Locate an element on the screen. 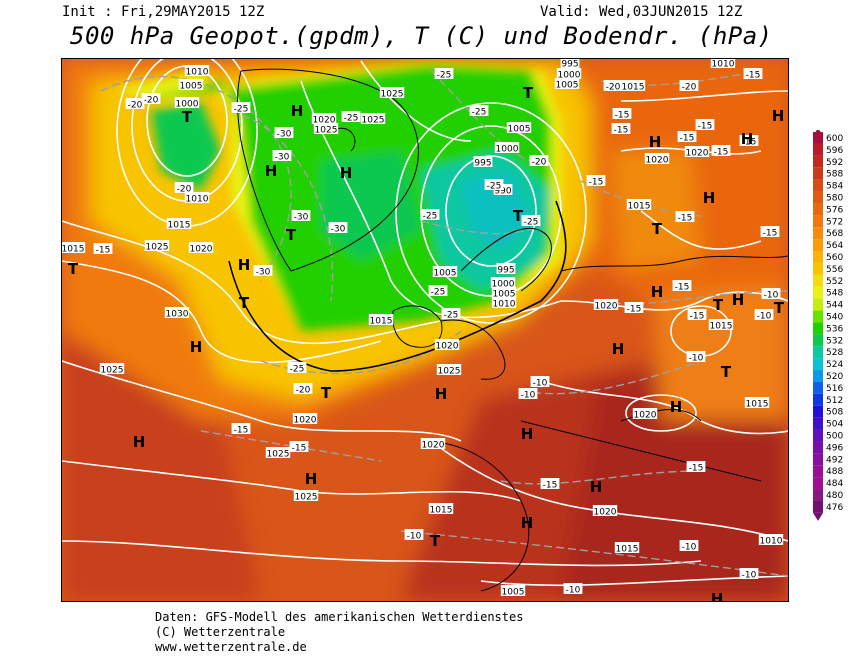 Image resolution: width=850 pixels, height=657 pixels. legend-value: 504 is located at coordinates (834, 425).